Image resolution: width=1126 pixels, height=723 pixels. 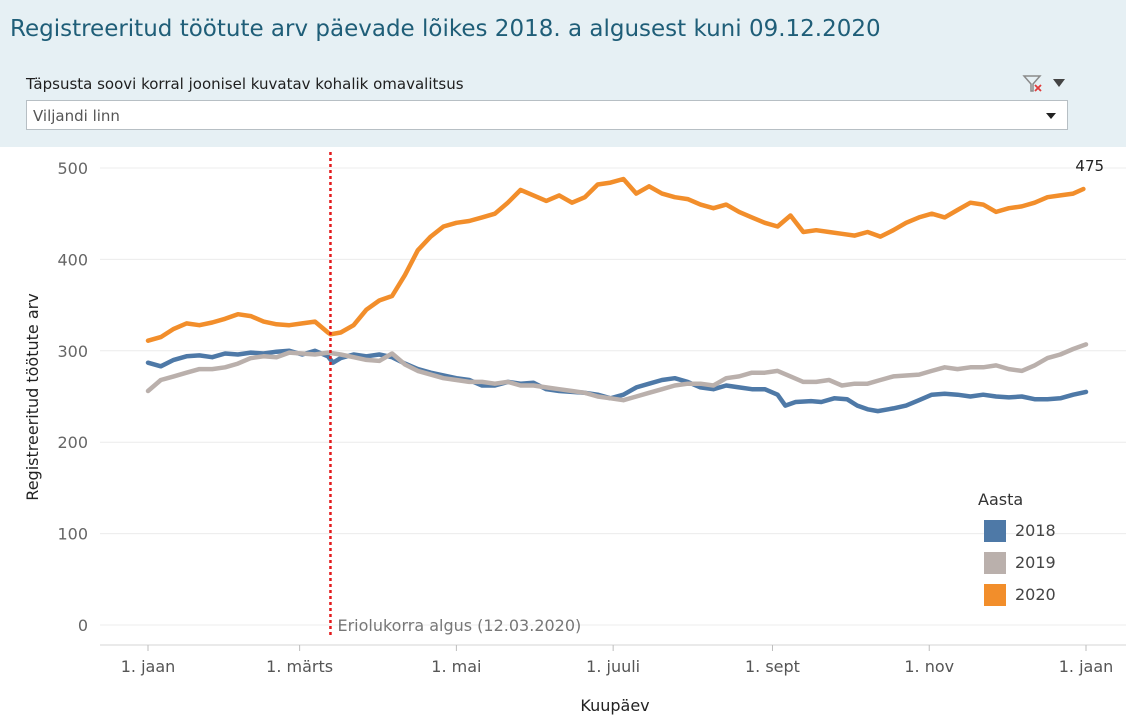 I want to click on series-line-2018, so click(x=617, y=381).